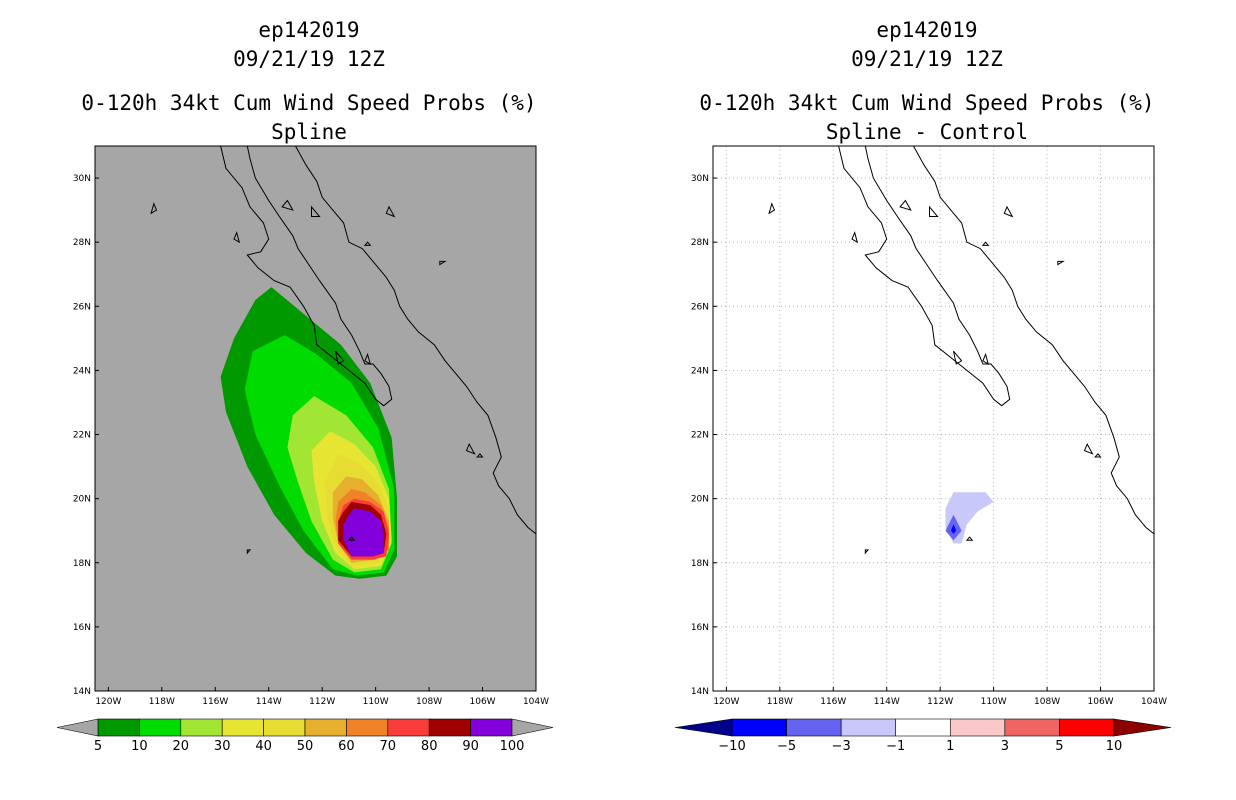 The height and width of the screenshot is (800, 1236). What do you see at coordinates (700, 628) in the screenshot?
I see `y-tick-label: 16N` at bounding box center [700, 628].